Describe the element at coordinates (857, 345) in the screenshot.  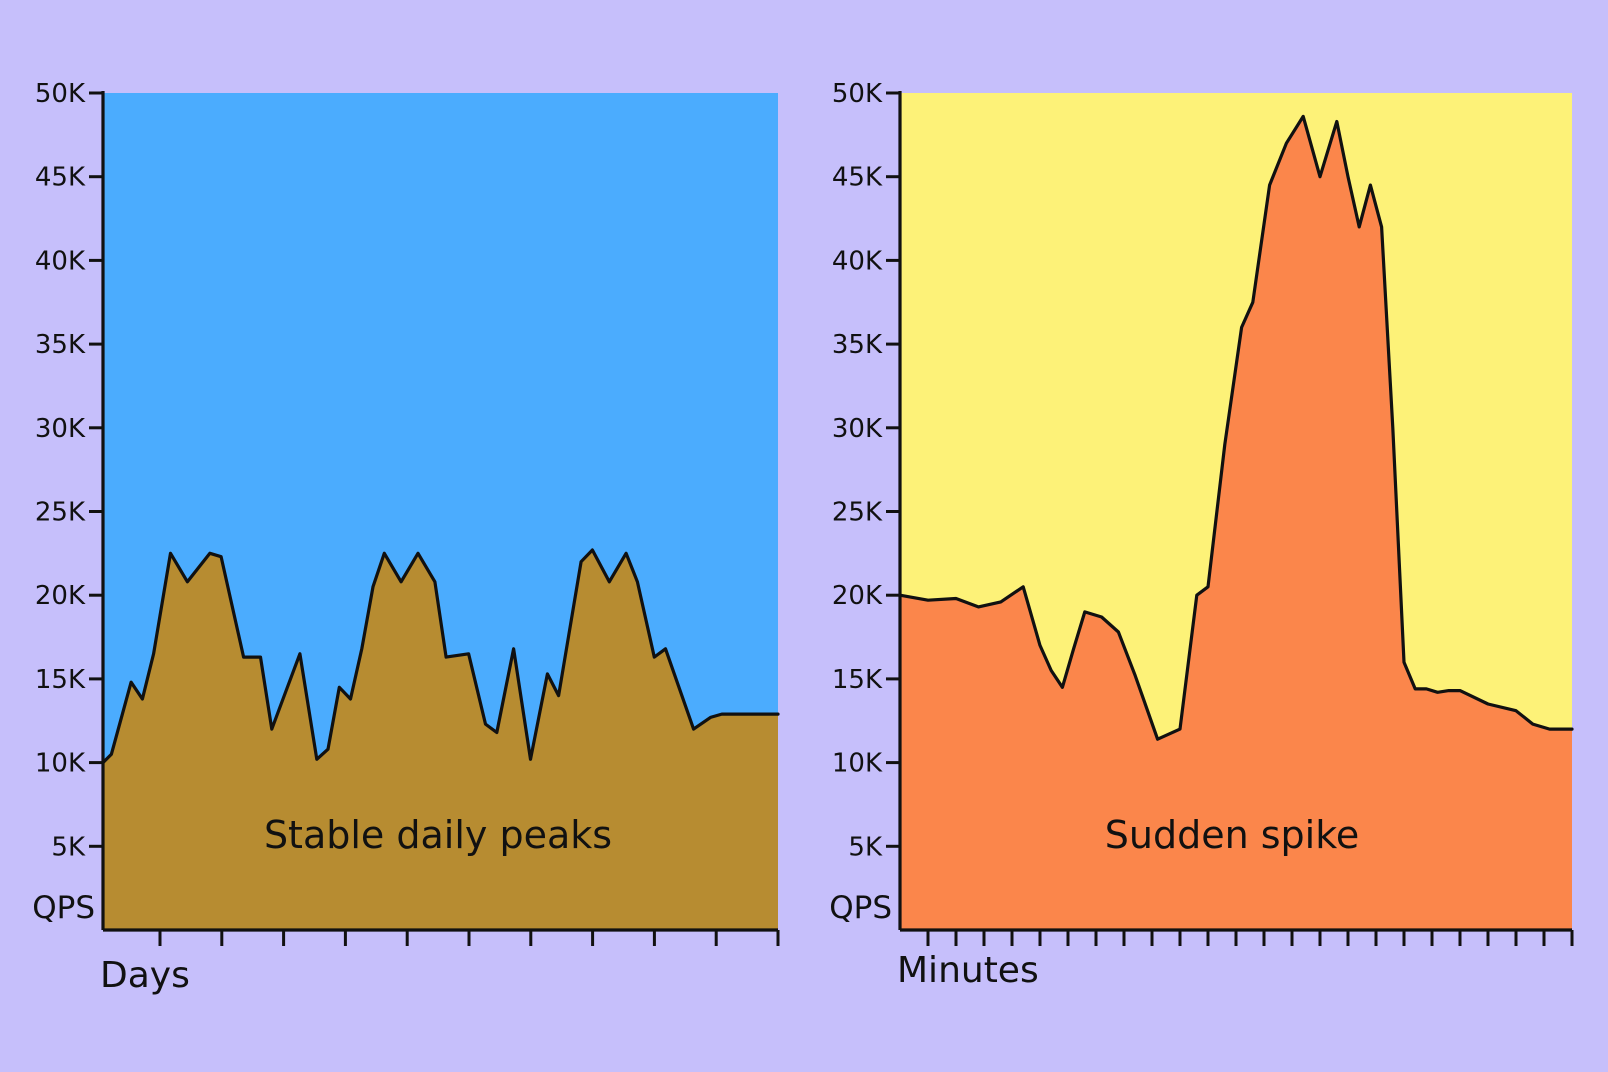
I see `right-y-tick-label-7: 35K` at that location.